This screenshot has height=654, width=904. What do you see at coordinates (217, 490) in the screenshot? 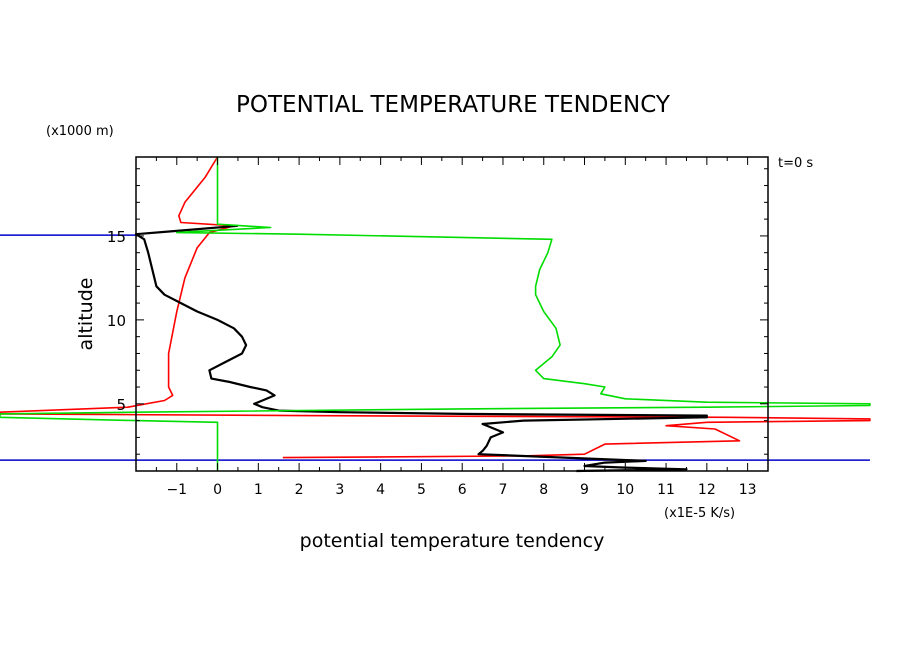
I see `x-tick-label: 0` at bounding box center [217, 490].